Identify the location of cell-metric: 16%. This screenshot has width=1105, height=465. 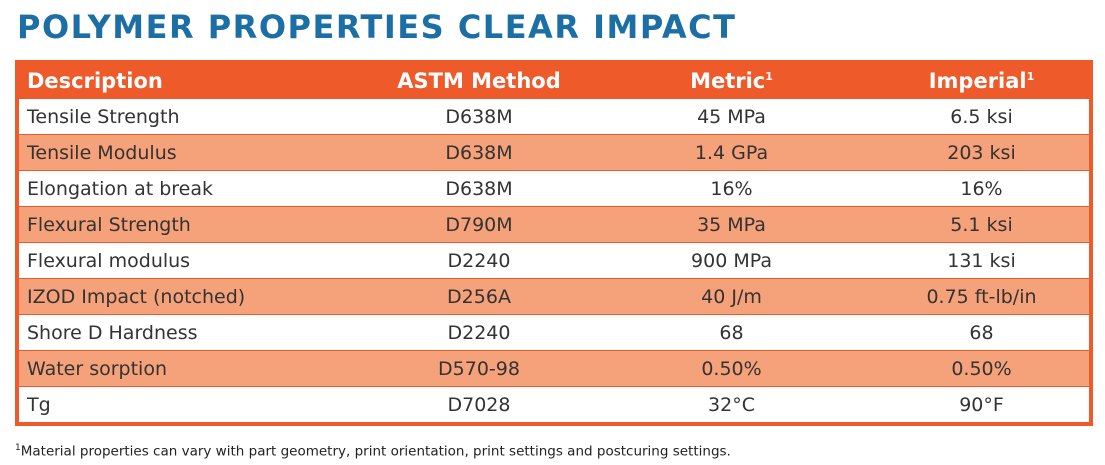
(731, 188).